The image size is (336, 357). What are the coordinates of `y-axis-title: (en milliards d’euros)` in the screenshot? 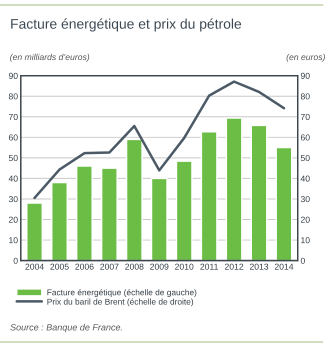 It's located at (50, 58).